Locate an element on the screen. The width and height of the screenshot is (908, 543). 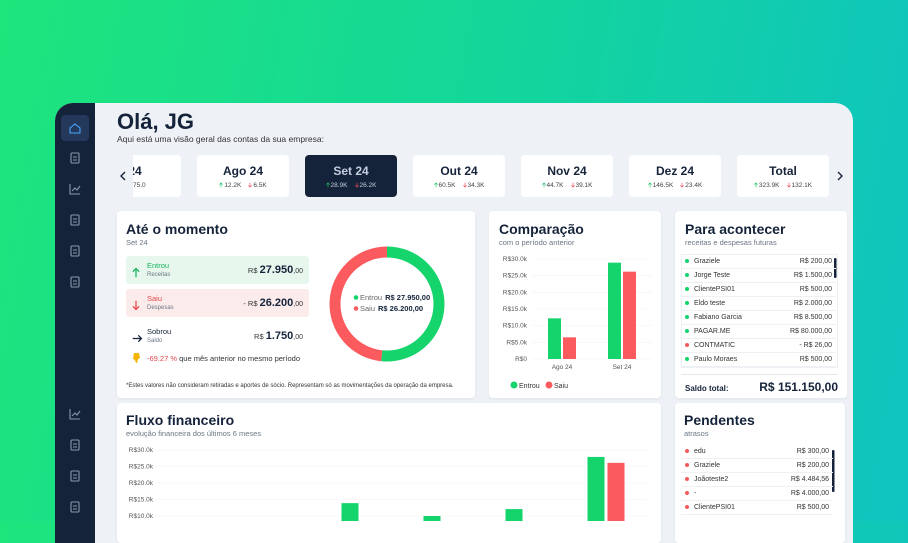
month-out-value: 132.1K is located at coordinates (802, 185).